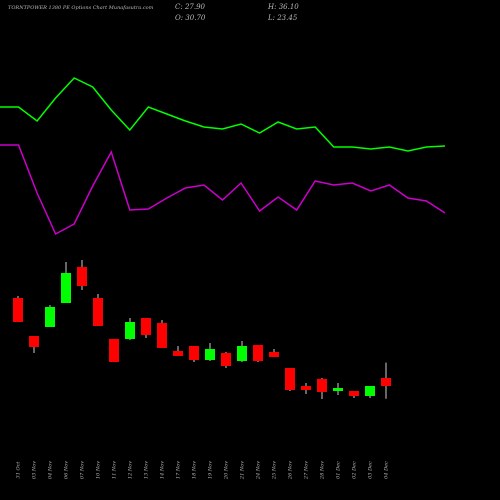 The width and height of the screenshot is (500, 500). I want to click on x-tick-label: 17 Nov, so click(179, 470).